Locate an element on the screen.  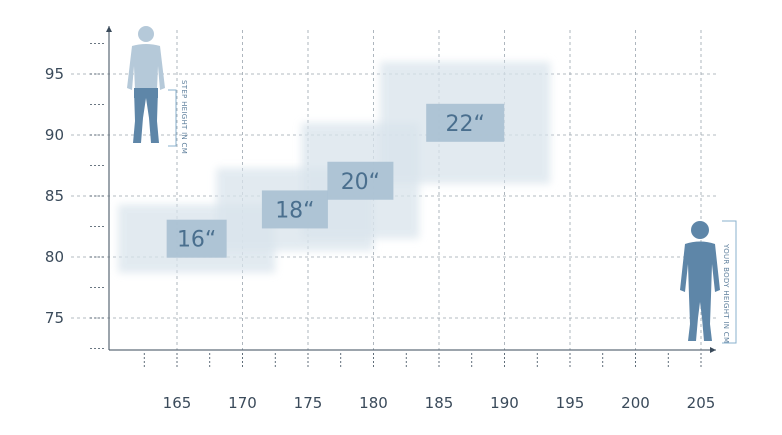
y-tick-label: 75 is located at coordinates (54, 318).